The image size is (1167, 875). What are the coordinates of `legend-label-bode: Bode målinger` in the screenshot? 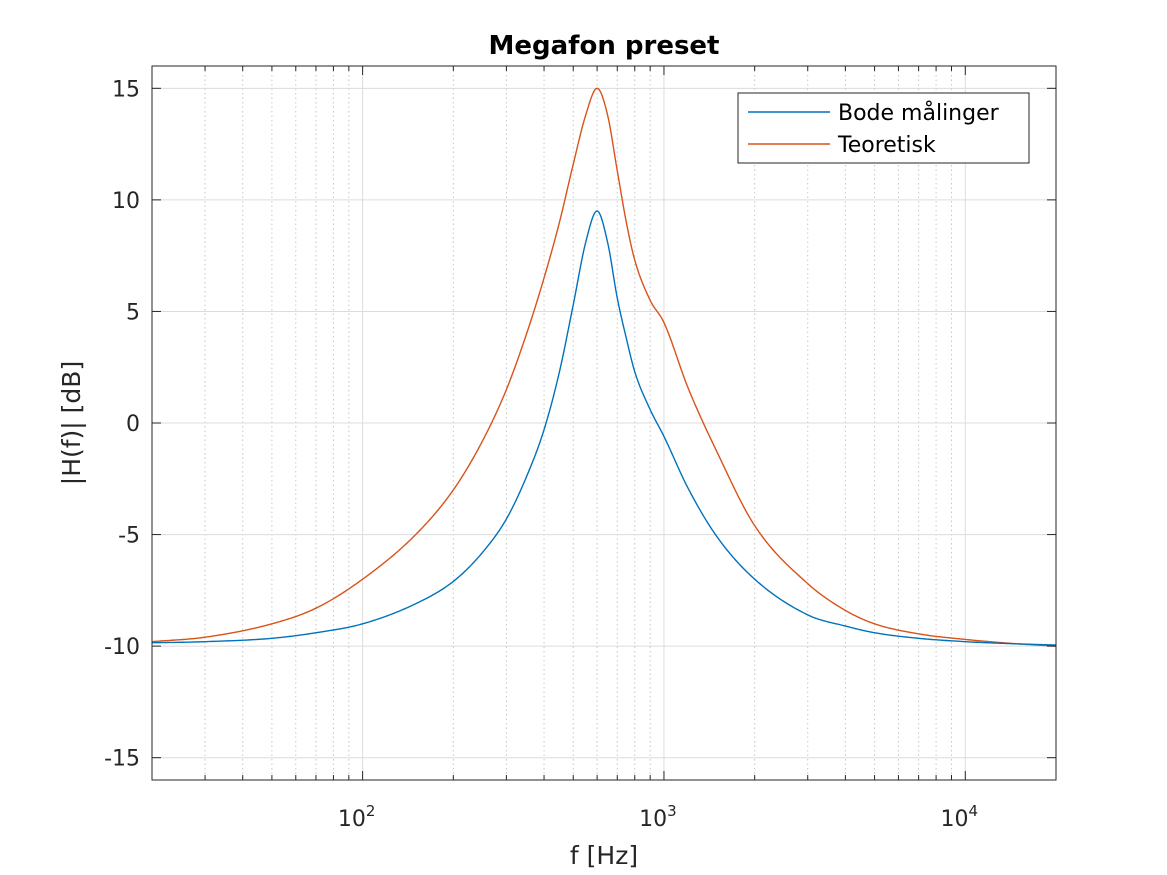 It's located at (919, 113).